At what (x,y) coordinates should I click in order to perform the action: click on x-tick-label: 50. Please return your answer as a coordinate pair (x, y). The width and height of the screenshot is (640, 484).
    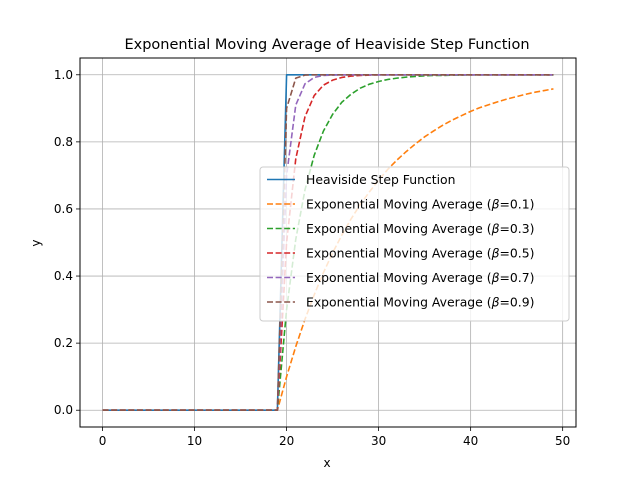
    Looking at the image, I should click on (562, 441).